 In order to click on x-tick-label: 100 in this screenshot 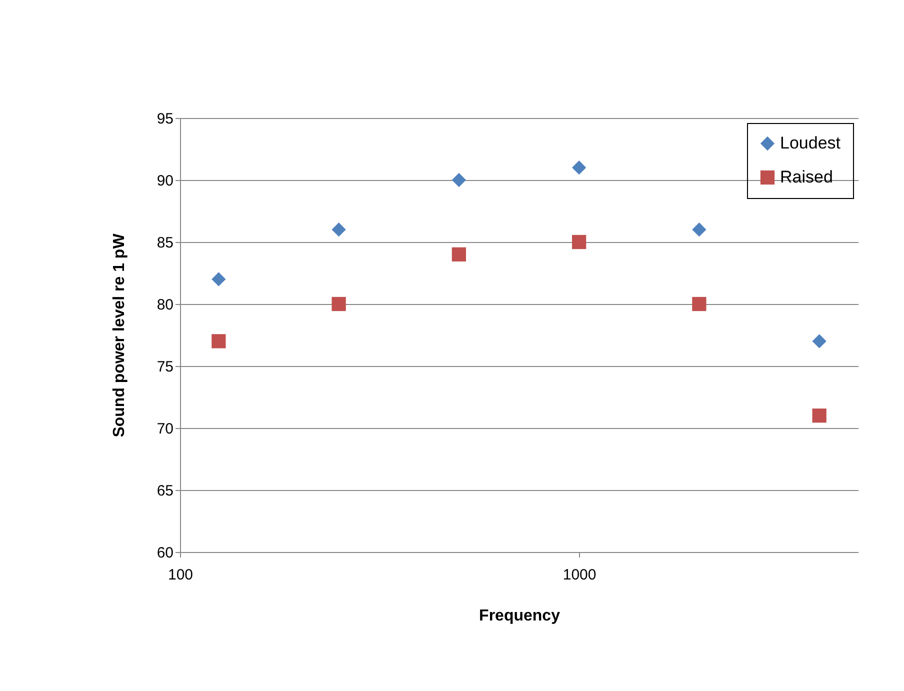, I will do `click(181, 575)`.